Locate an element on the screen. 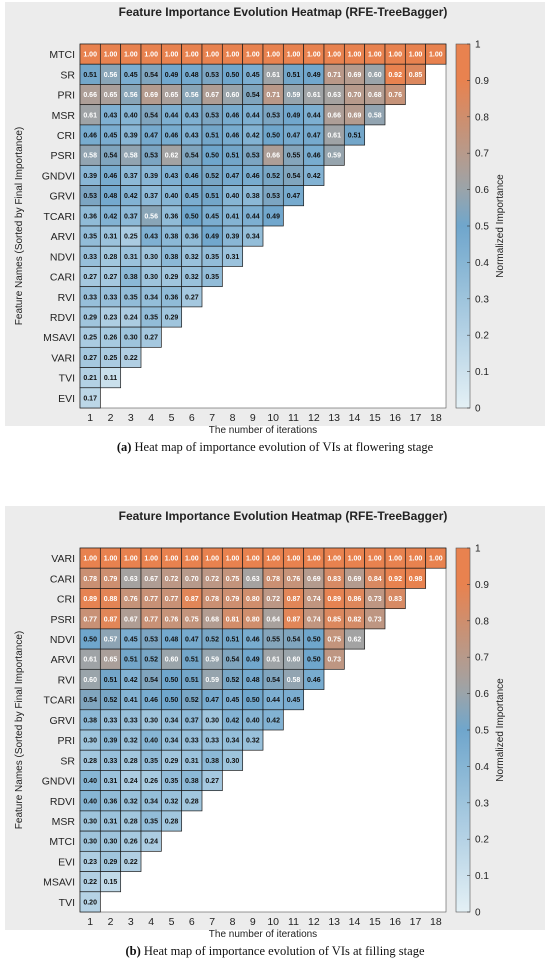 The width and height of the screenshot is (550, 976). cell-value-label: 0.80 is located at coordinates (253, 599).